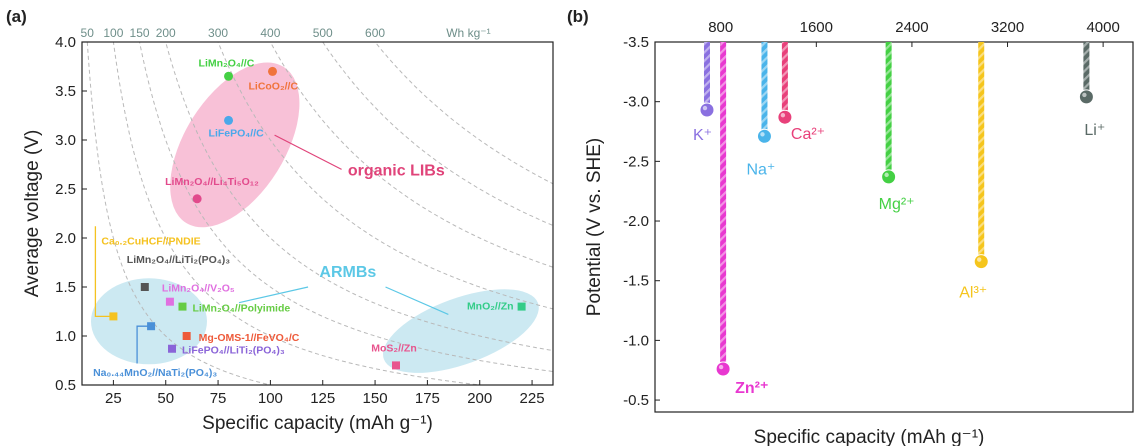 This screenshot has height=446, width=1137. Describe the element at coordinates (150, 241) in the screenshot. I see `data-point-label: Ca₀.₂CuHCF//PNDIE` at that location.